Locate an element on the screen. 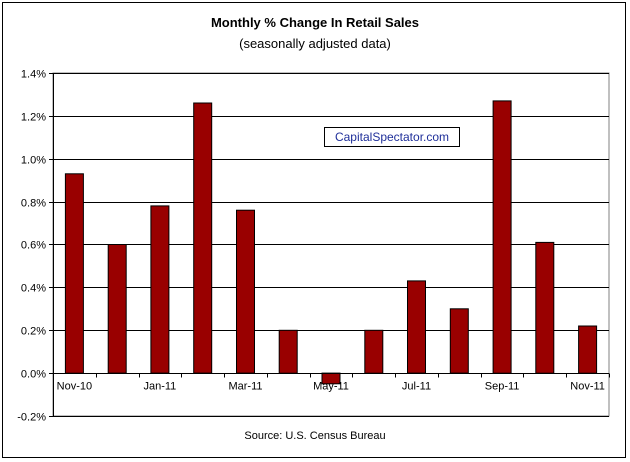 This screenshot has height=462, width=630. x-tick-label: Jul-11 is located at coordinates (416, 387).